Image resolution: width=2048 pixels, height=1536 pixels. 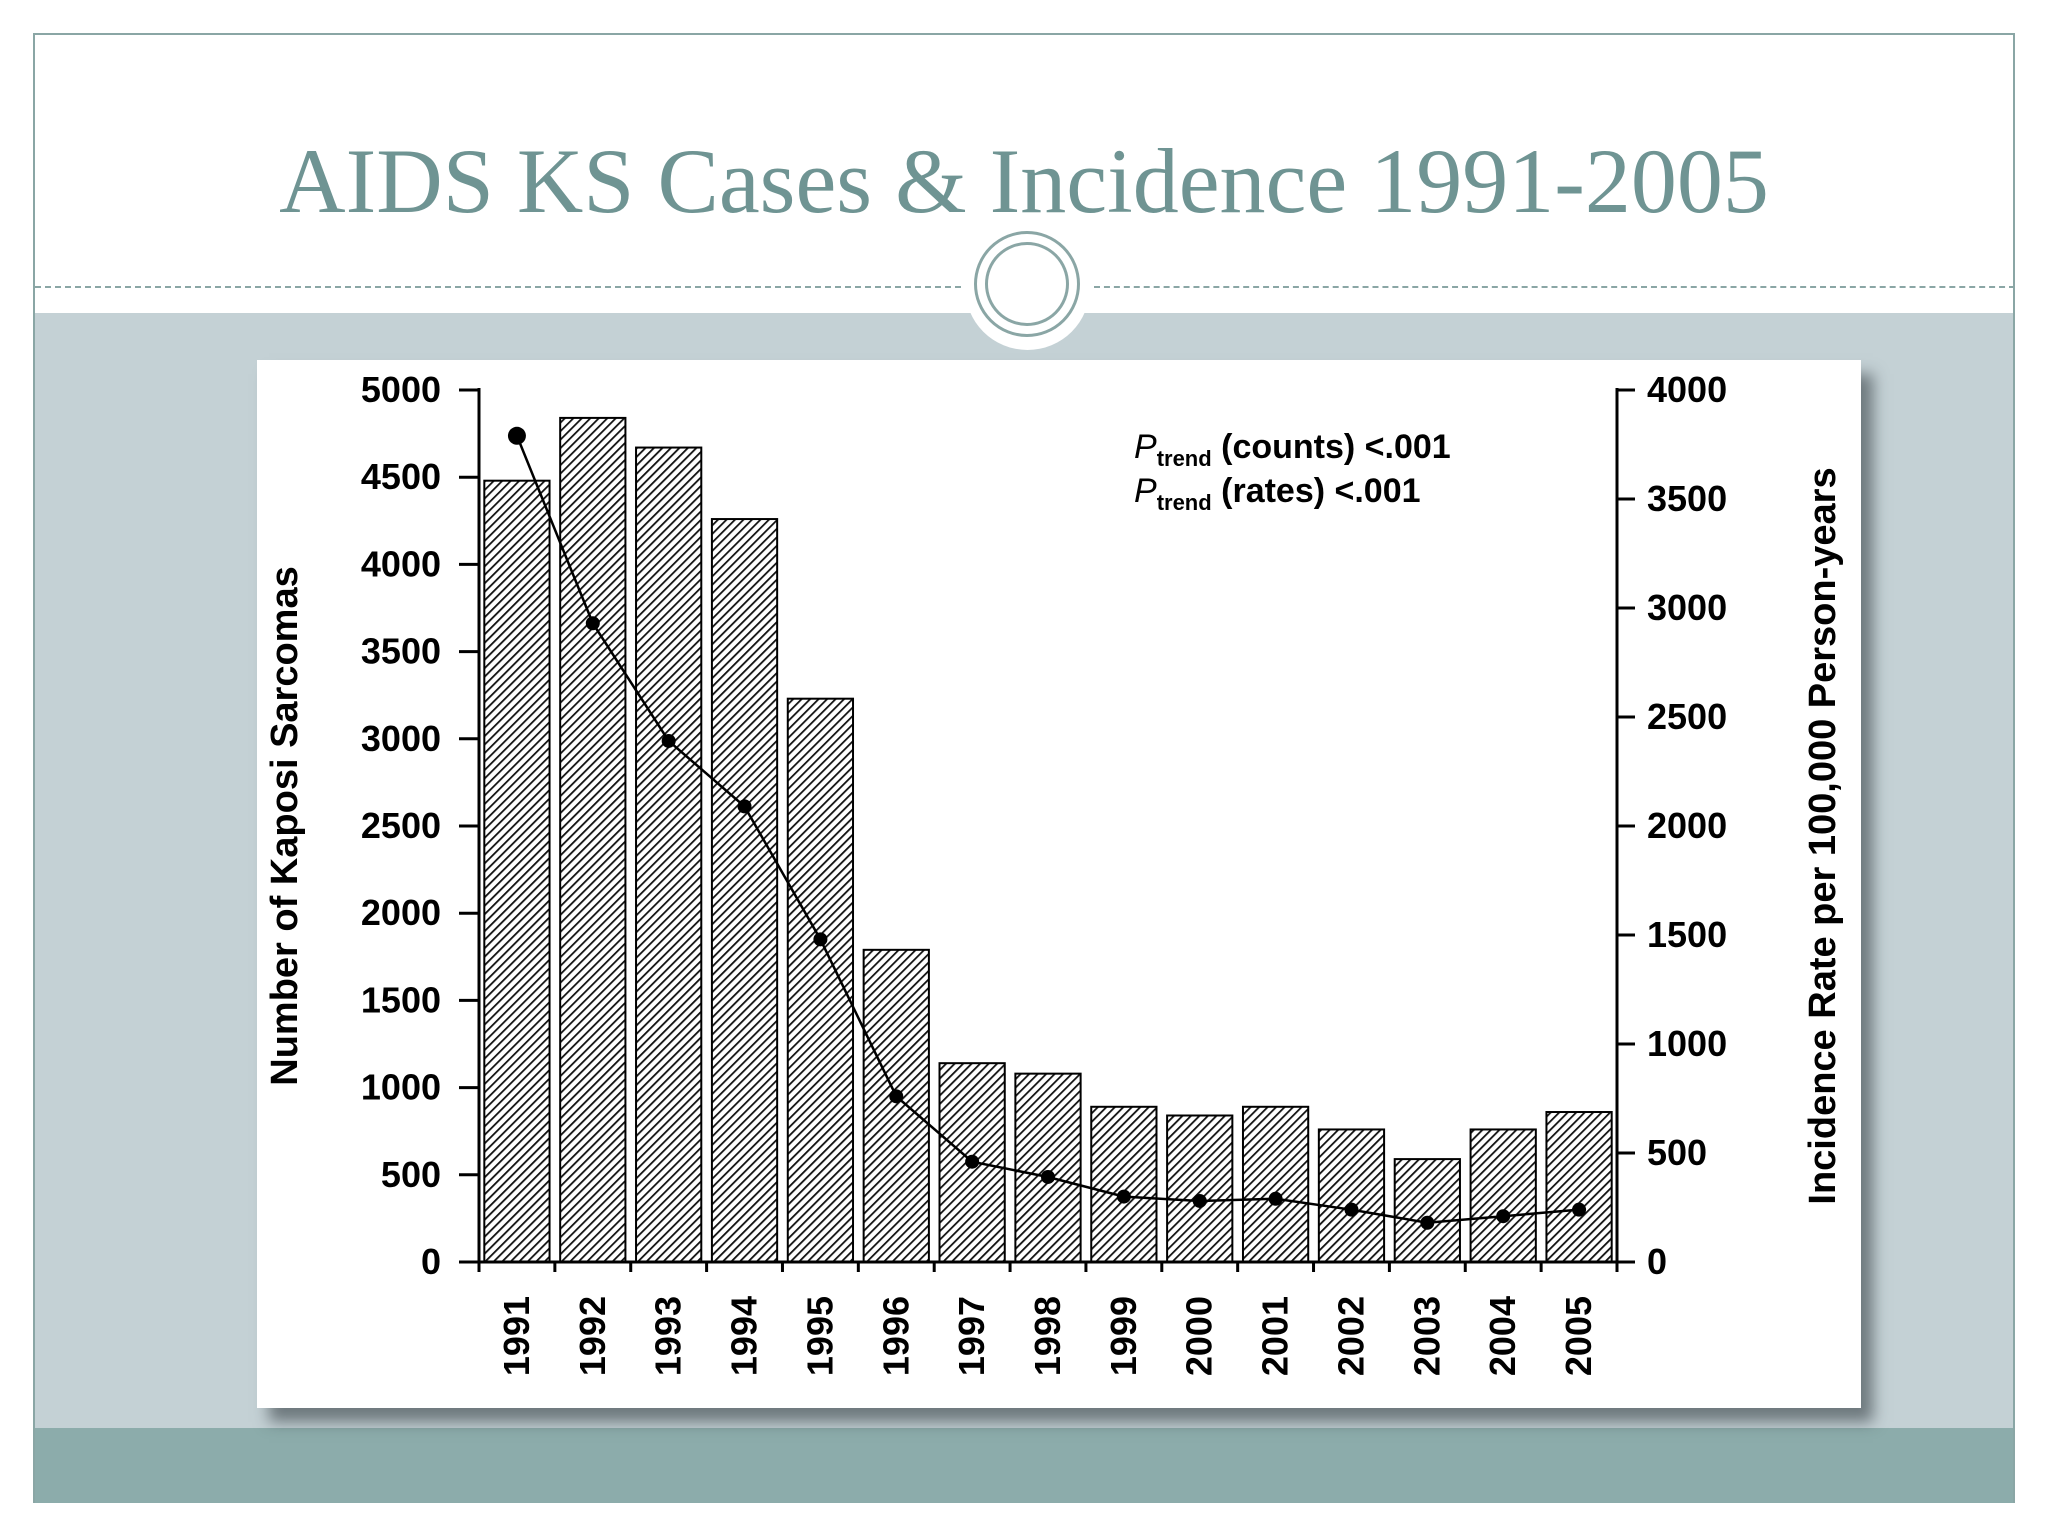 What do you see at coordinates (1578, 1336) in the screenshot?
I see `x-tick-label-2005: 2005` at bounding box center [1578, 1336].